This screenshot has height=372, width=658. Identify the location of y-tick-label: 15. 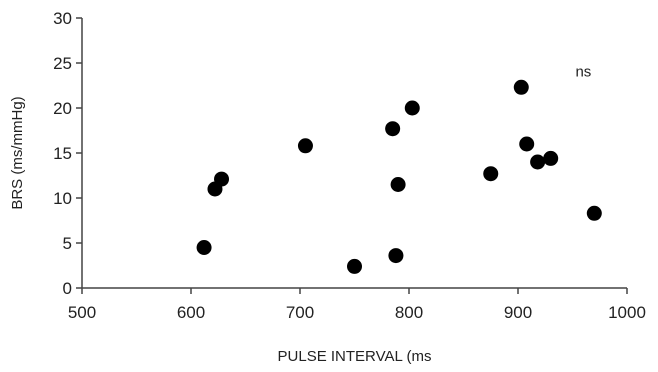
(62, 153).